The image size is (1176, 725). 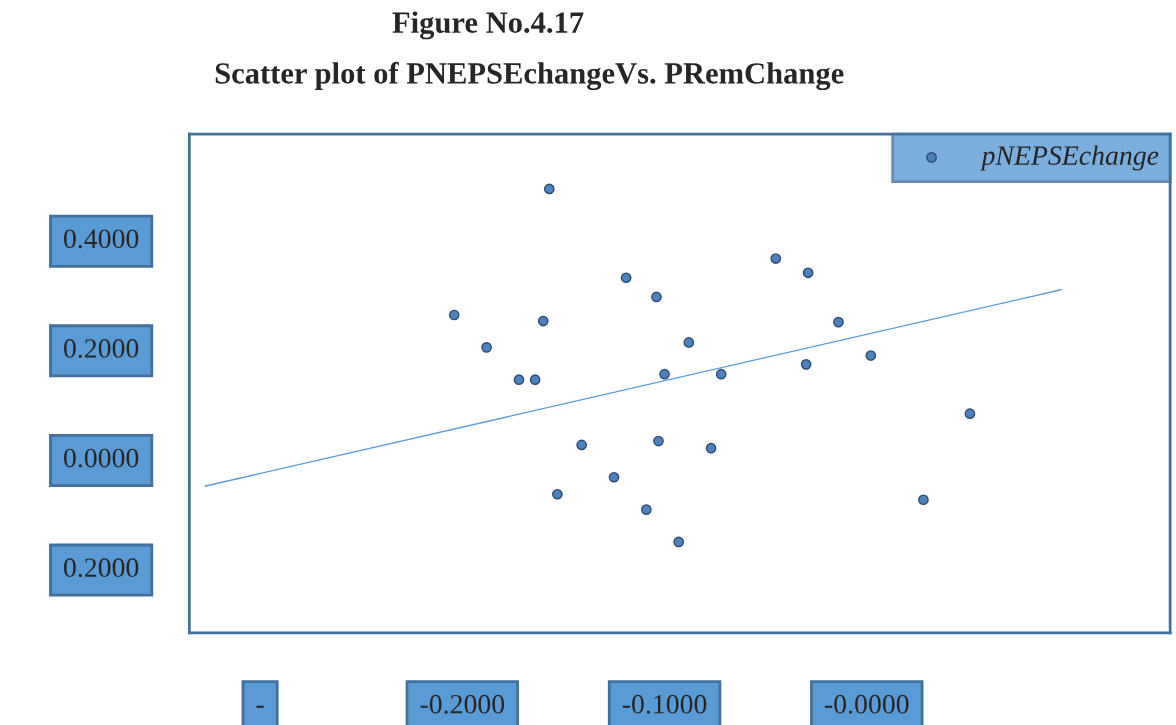 I want to click on x-tick-label: -, so click(x=260, y=706).